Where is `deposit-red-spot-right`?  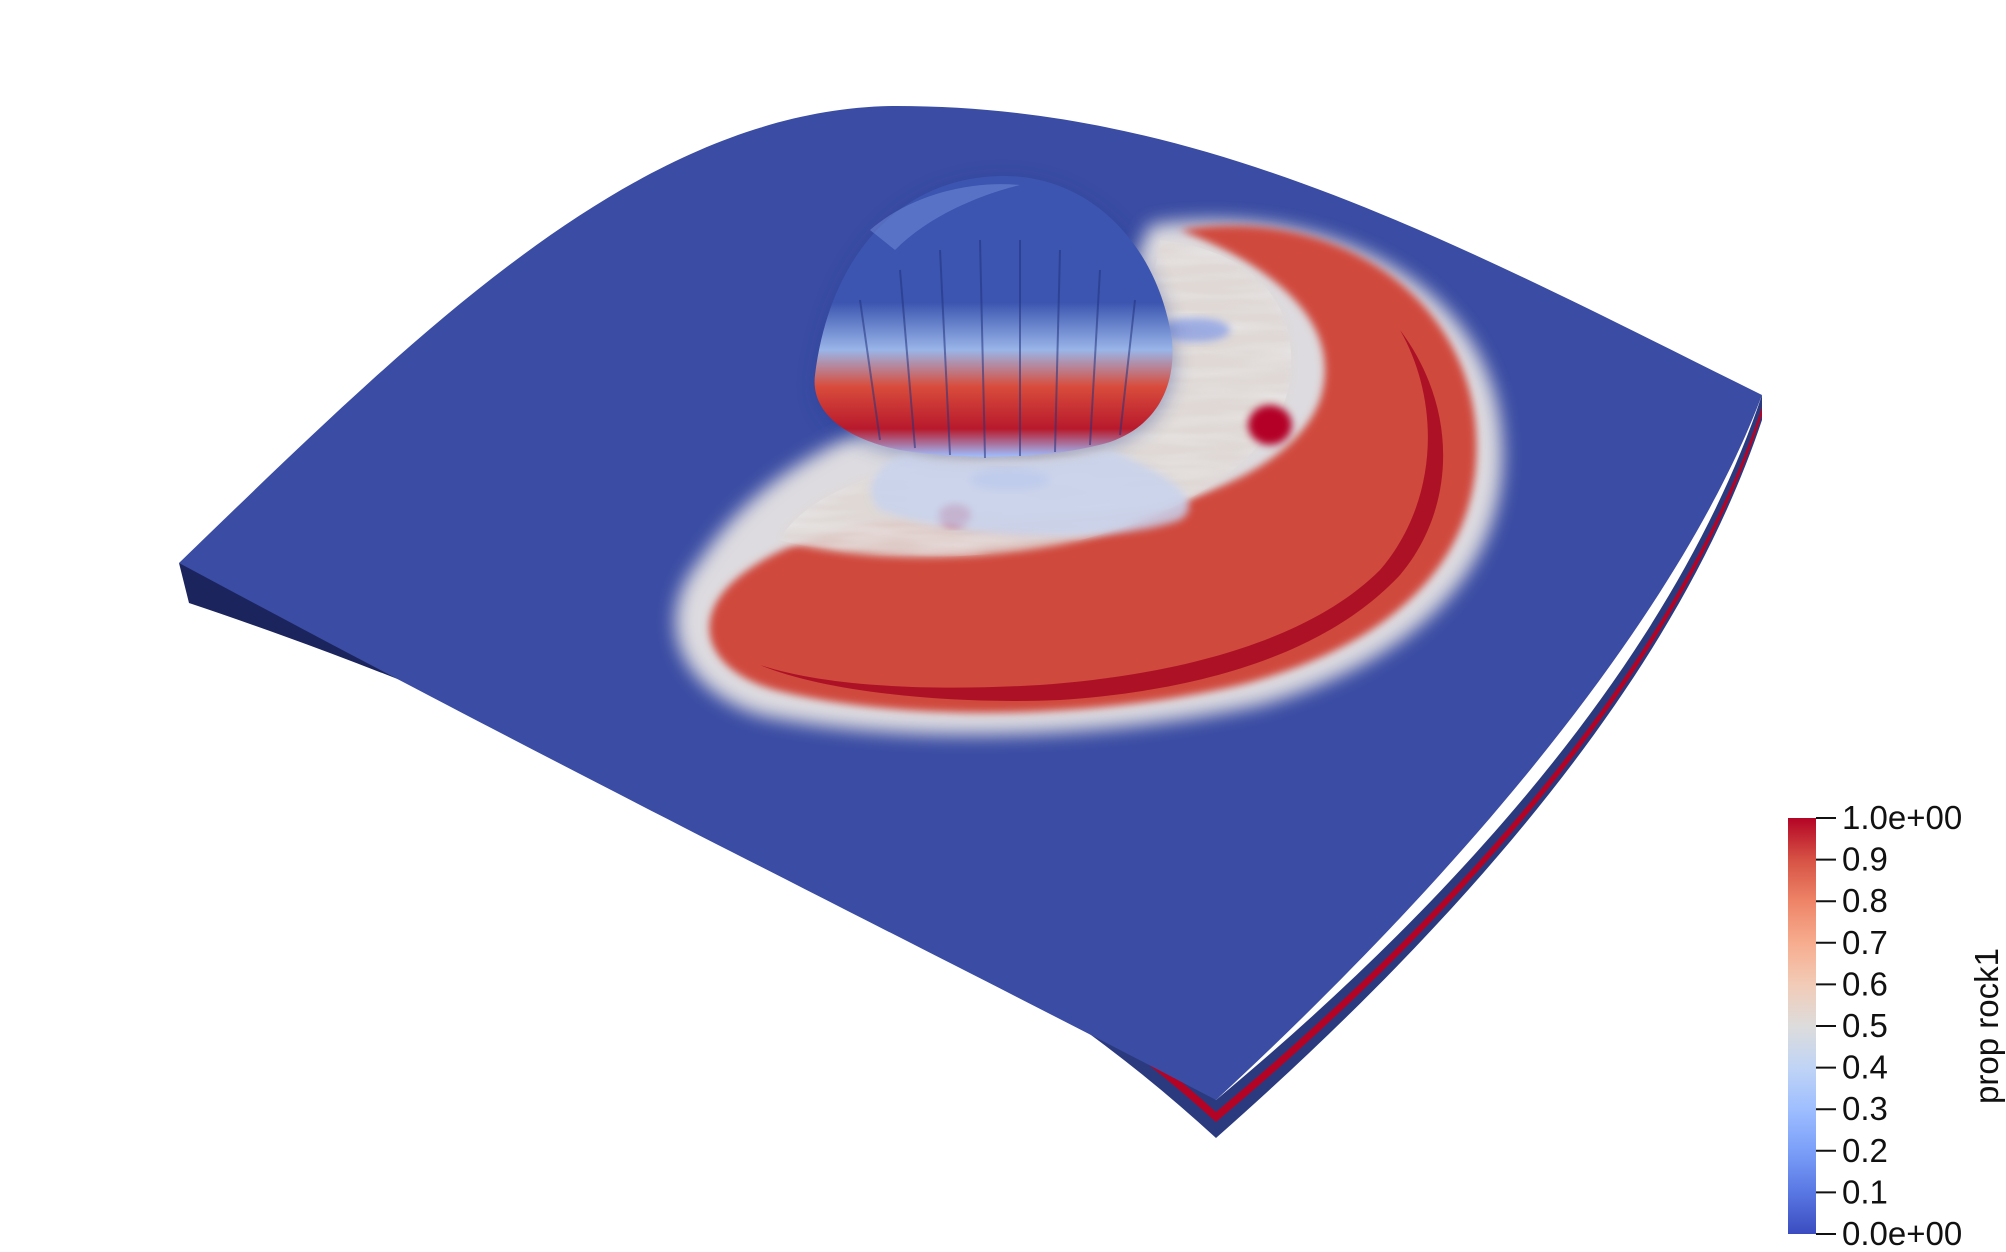
deposit-red-spot-right is located at coordinates (1270, 425).